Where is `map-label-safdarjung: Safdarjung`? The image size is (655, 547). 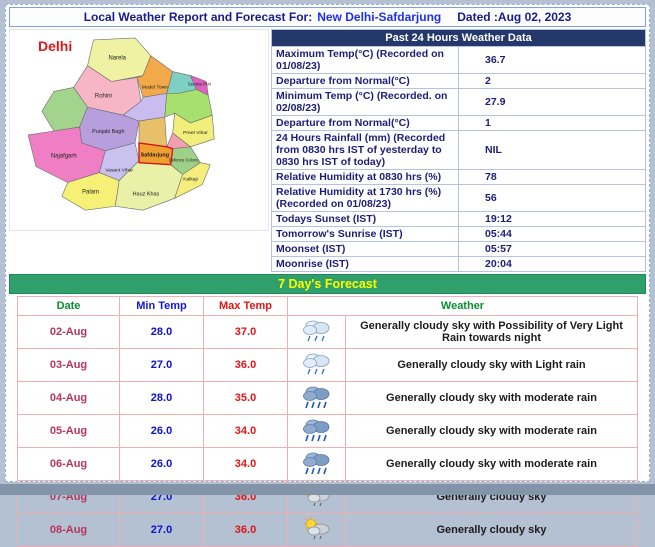
map-label-safdarjung: Safdarjung is located at coordinates (155, 156).